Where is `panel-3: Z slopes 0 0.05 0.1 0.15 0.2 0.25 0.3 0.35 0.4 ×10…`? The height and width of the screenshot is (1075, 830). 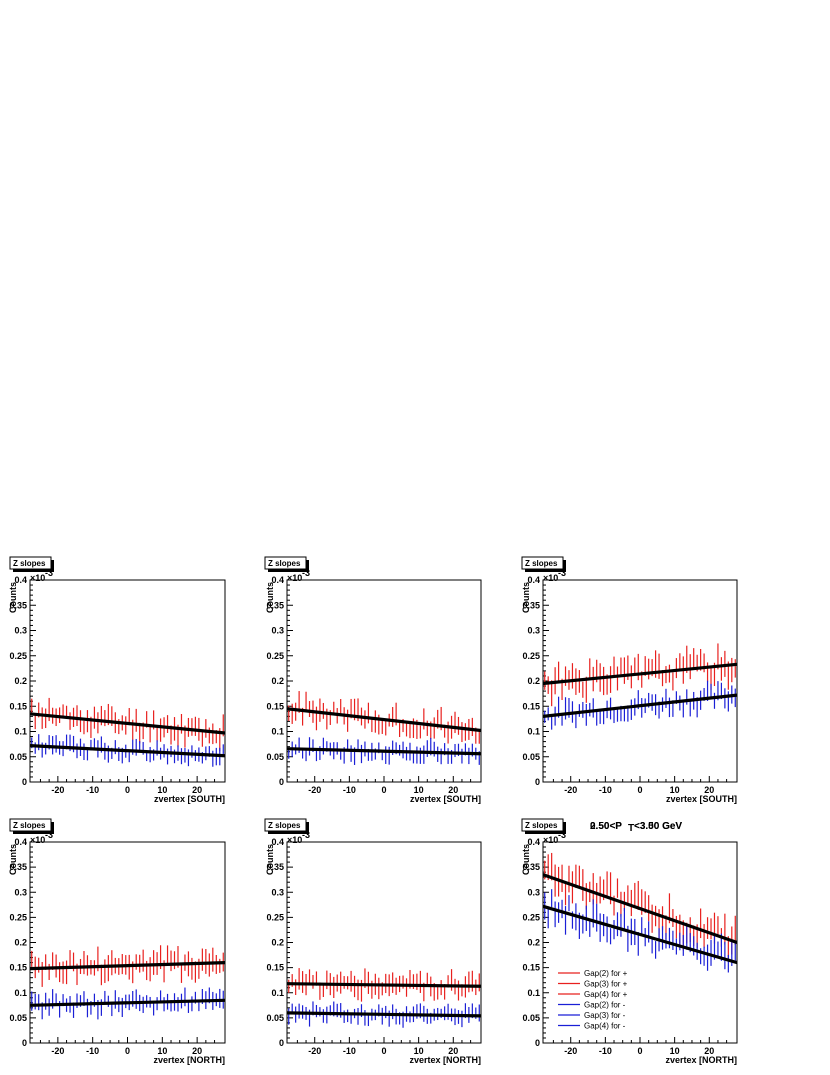
panel-3: Z slopes 0 0.05 0.1 0.15 0.2 0.25 0.3 0.35 0.4 ×10… is located at coordinates (629, 680).